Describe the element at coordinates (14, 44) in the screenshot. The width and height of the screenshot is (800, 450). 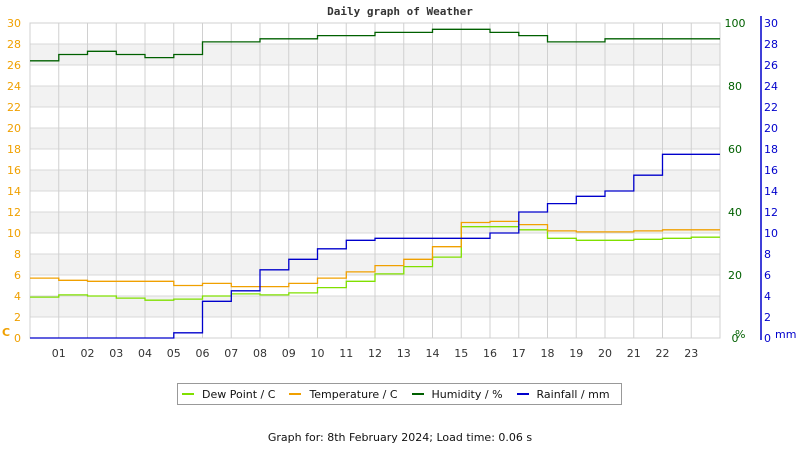
I see `y-tick-left: 28` at that location.